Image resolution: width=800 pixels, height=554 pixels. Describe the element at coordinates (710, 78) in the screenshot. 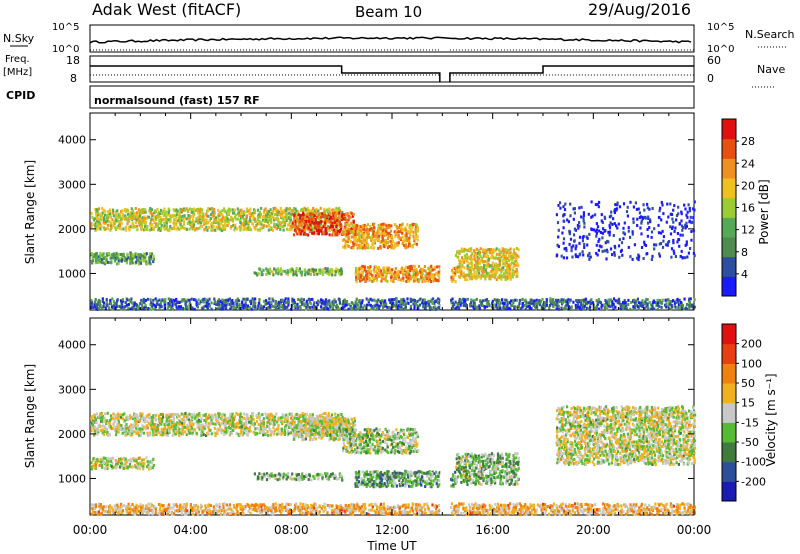

I see `nave-tick-bottom: 0` at that location.